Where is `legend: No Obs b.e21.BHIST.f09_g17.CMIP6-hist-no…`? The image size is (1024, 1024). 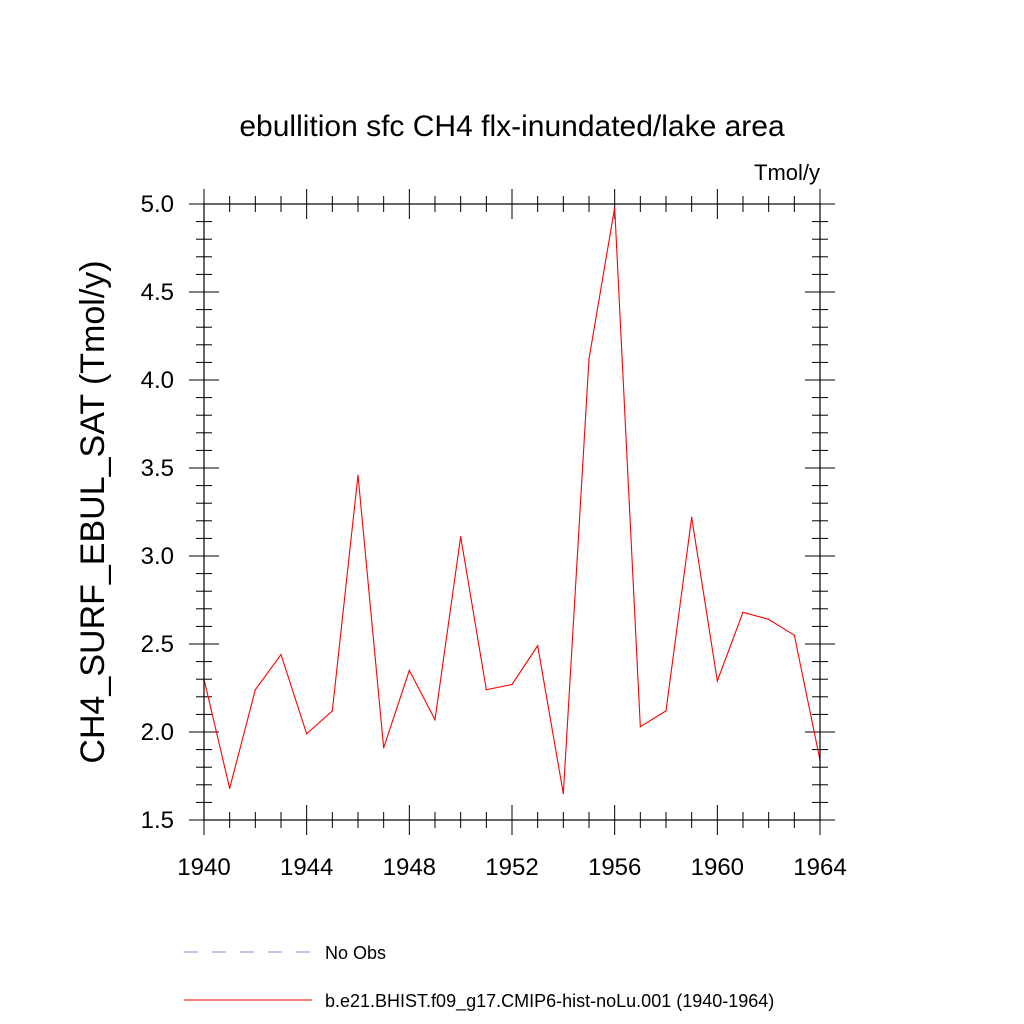
legend: No Obs b.e21.BHIST.f09_g17.CMIP6-hist-no… is located at coordinates (479, 977).